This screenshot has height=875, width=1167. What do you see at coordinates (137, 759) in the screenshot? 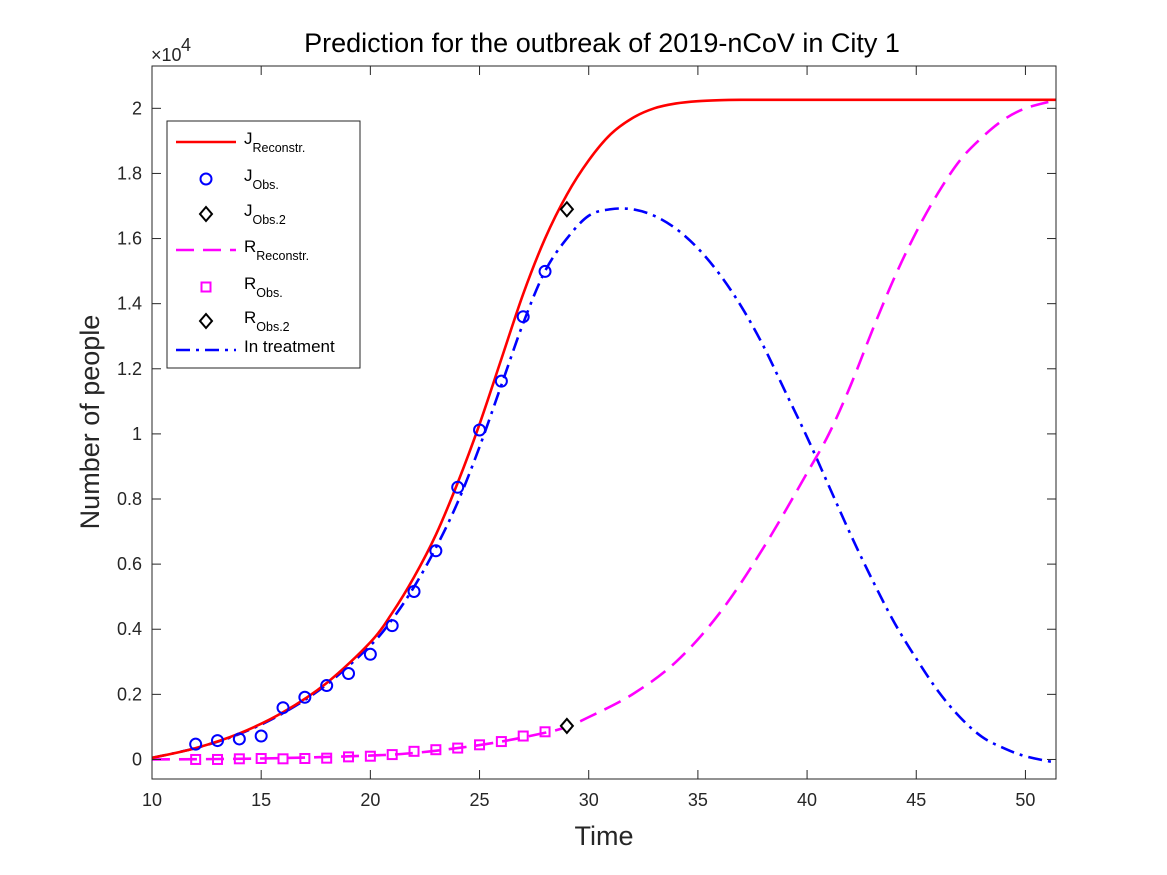
I see `y-tick-label: 0` at bounding box center [137, 759].